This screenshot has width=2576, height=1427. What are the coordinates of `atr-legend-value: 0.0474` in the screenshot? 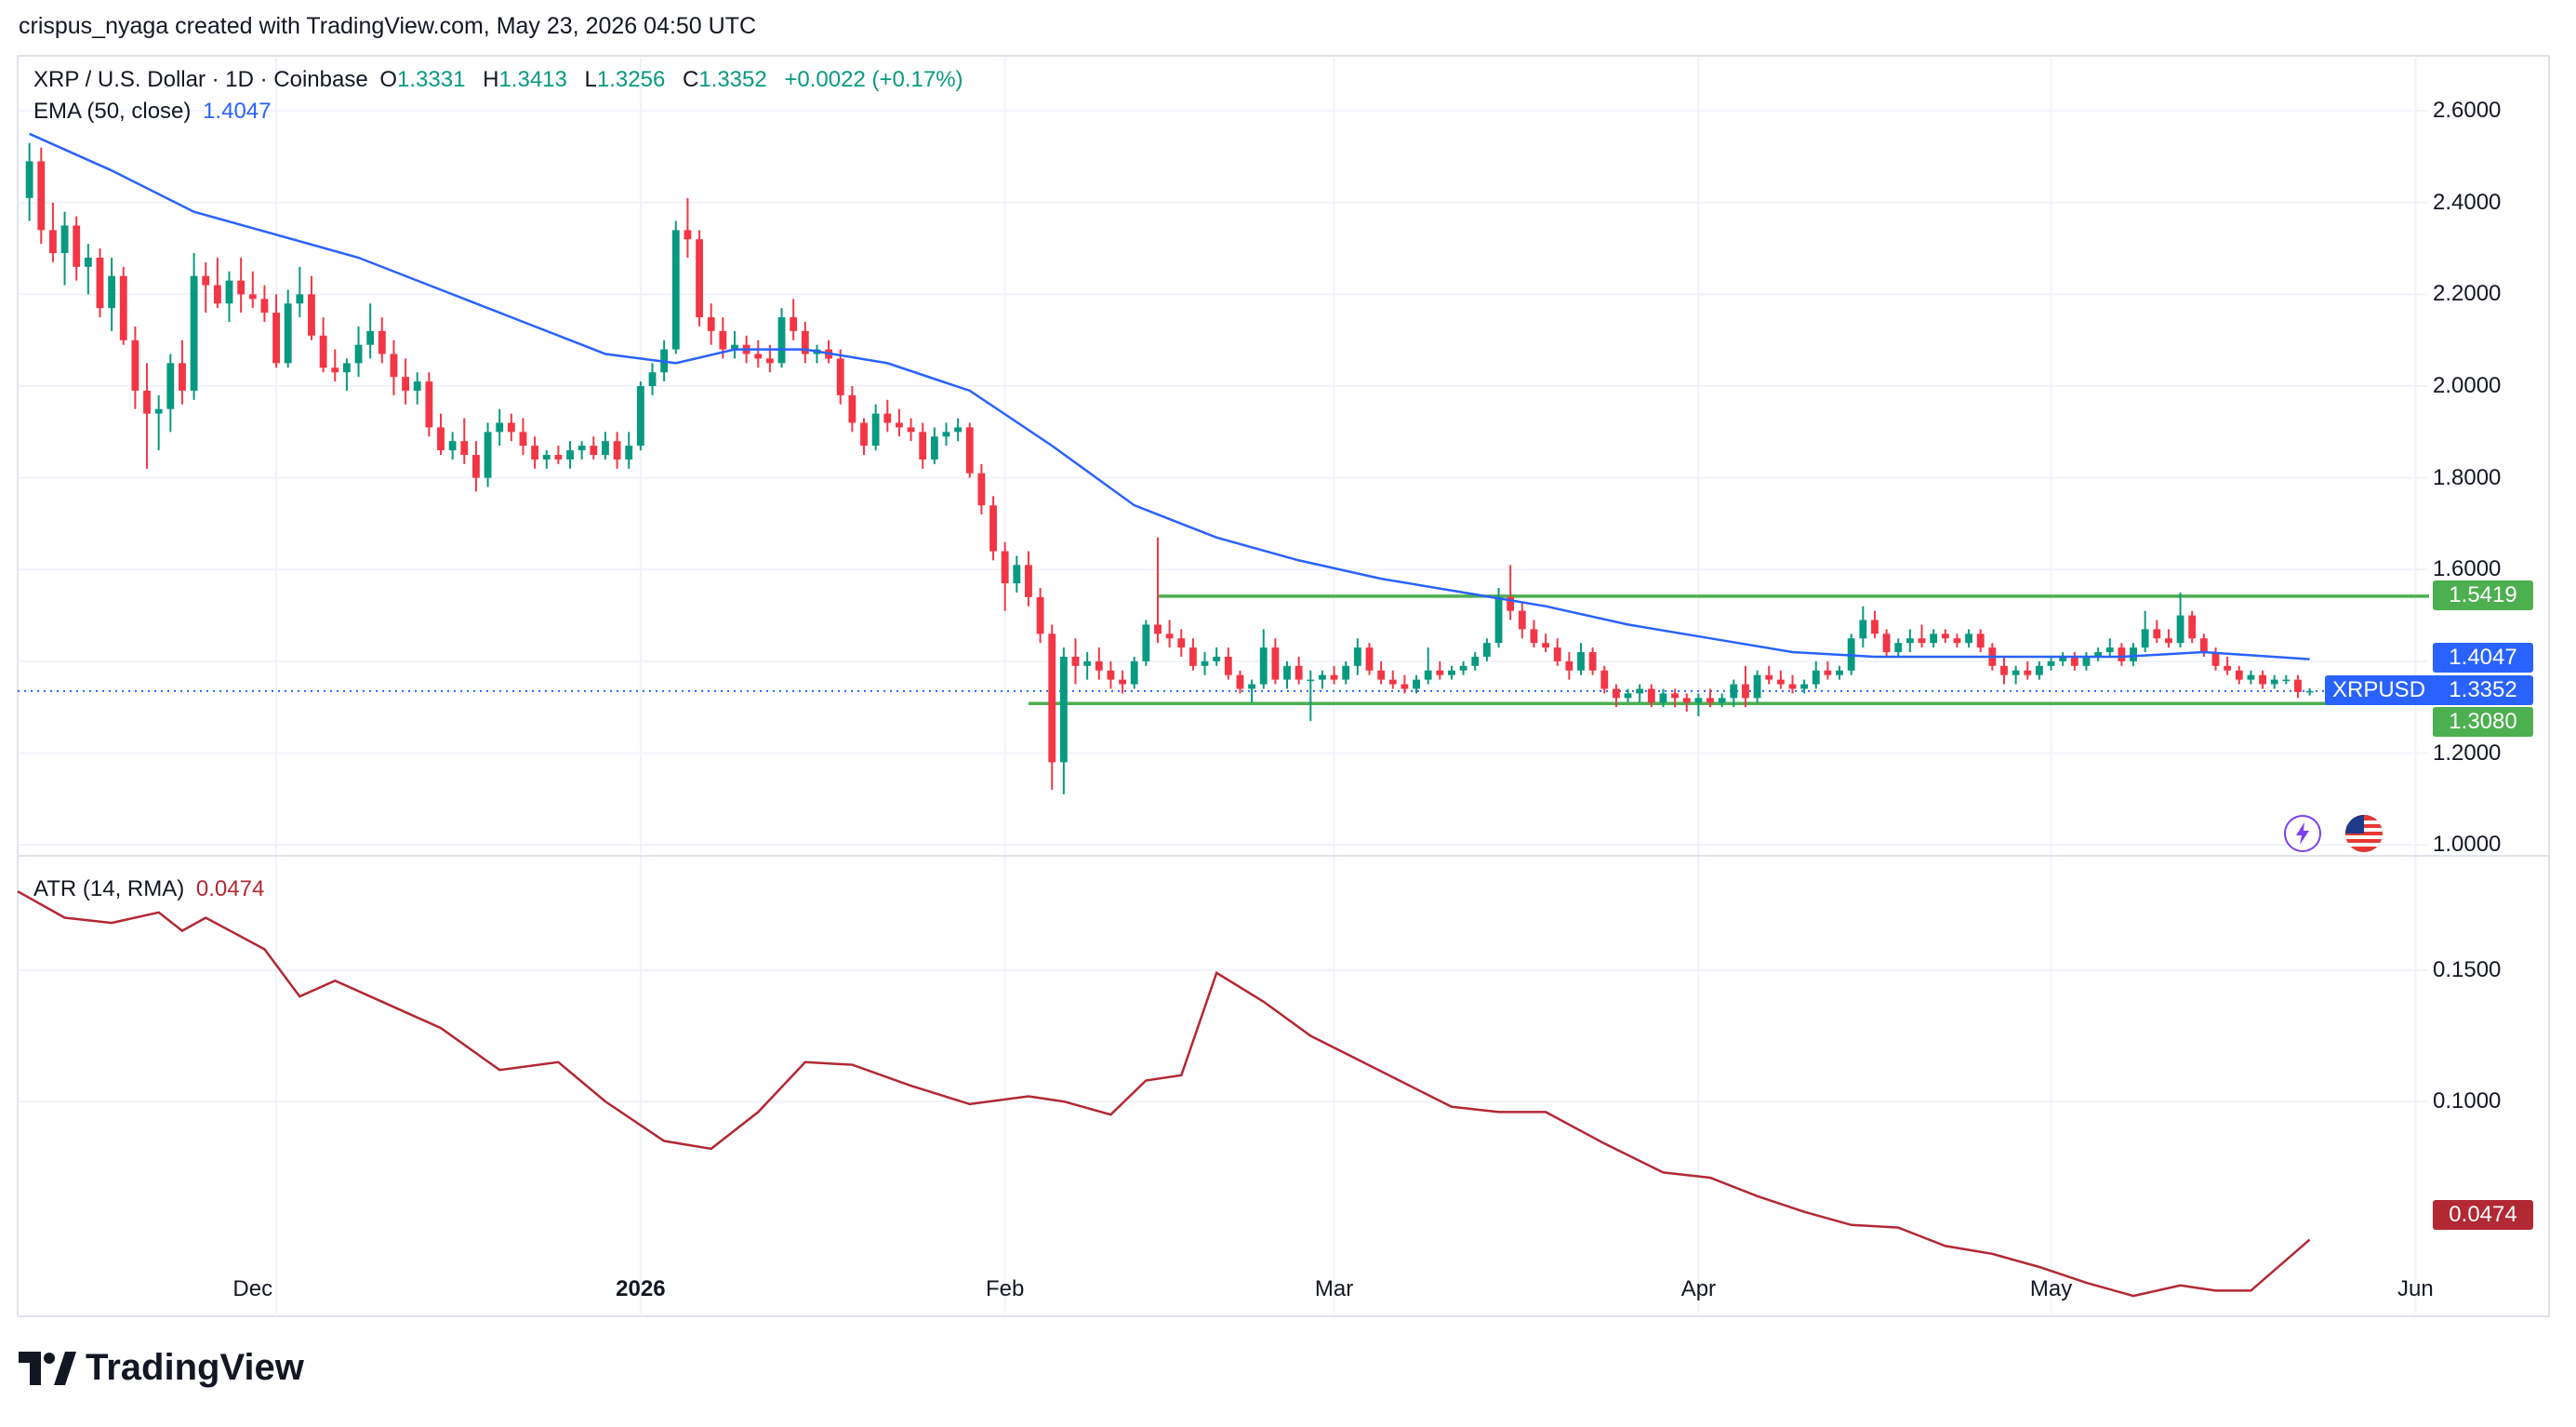 It's located at (230, 888).